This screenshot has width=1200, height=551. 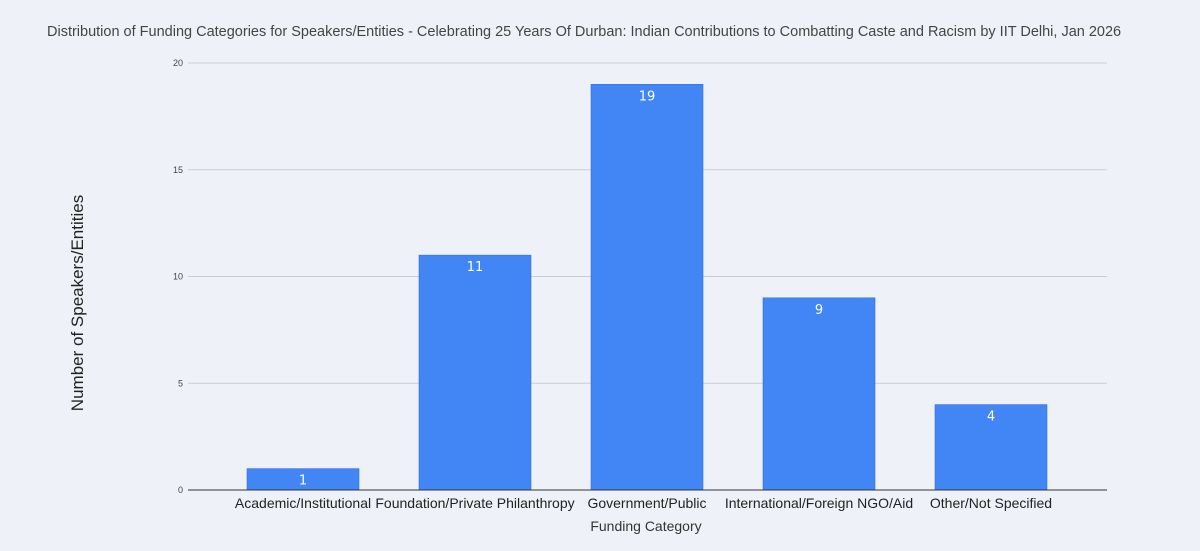 I want to click on x-category-label: International/Foreign NGO/Aid, so click(x=819, y=503).